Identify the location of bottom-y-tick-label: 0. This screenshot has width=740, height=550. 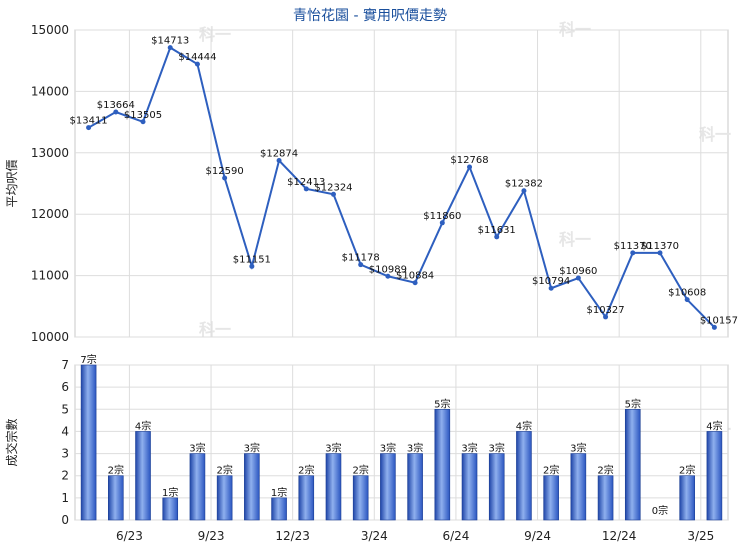
(65, 520).